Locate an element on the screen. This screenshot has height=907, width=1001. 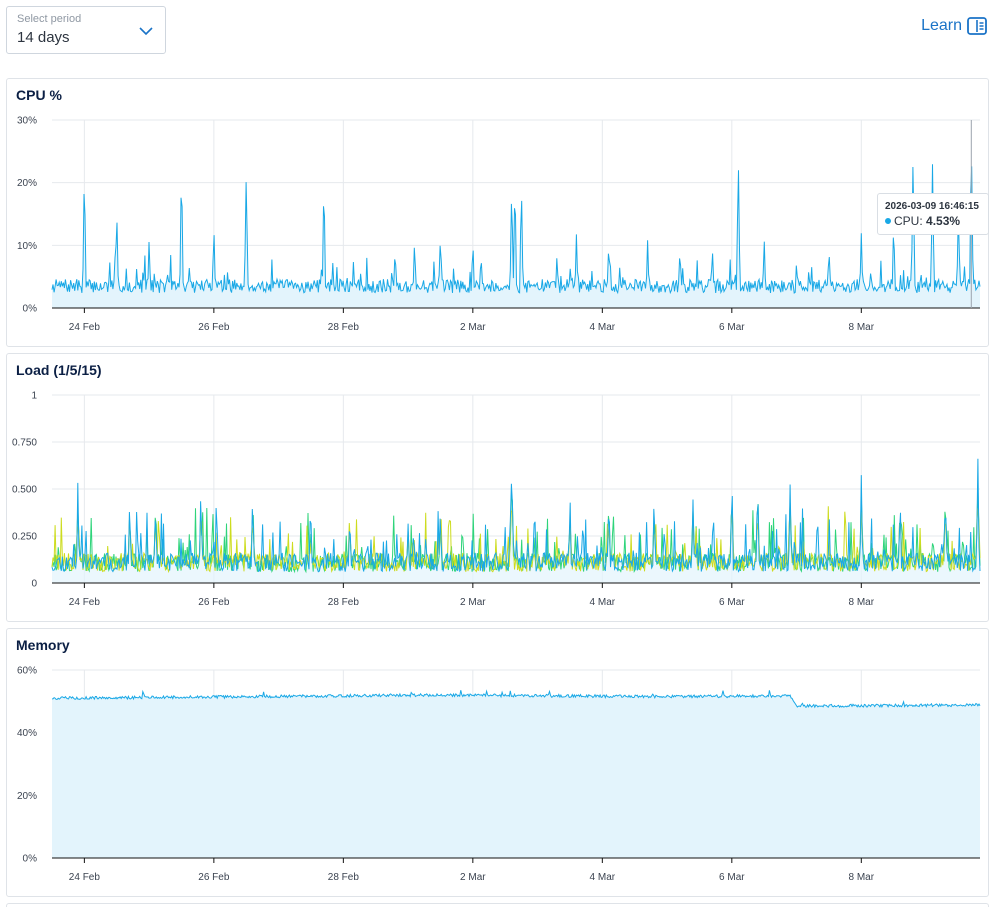
y-tick-label: 40% is located at coordinates (27, 733).